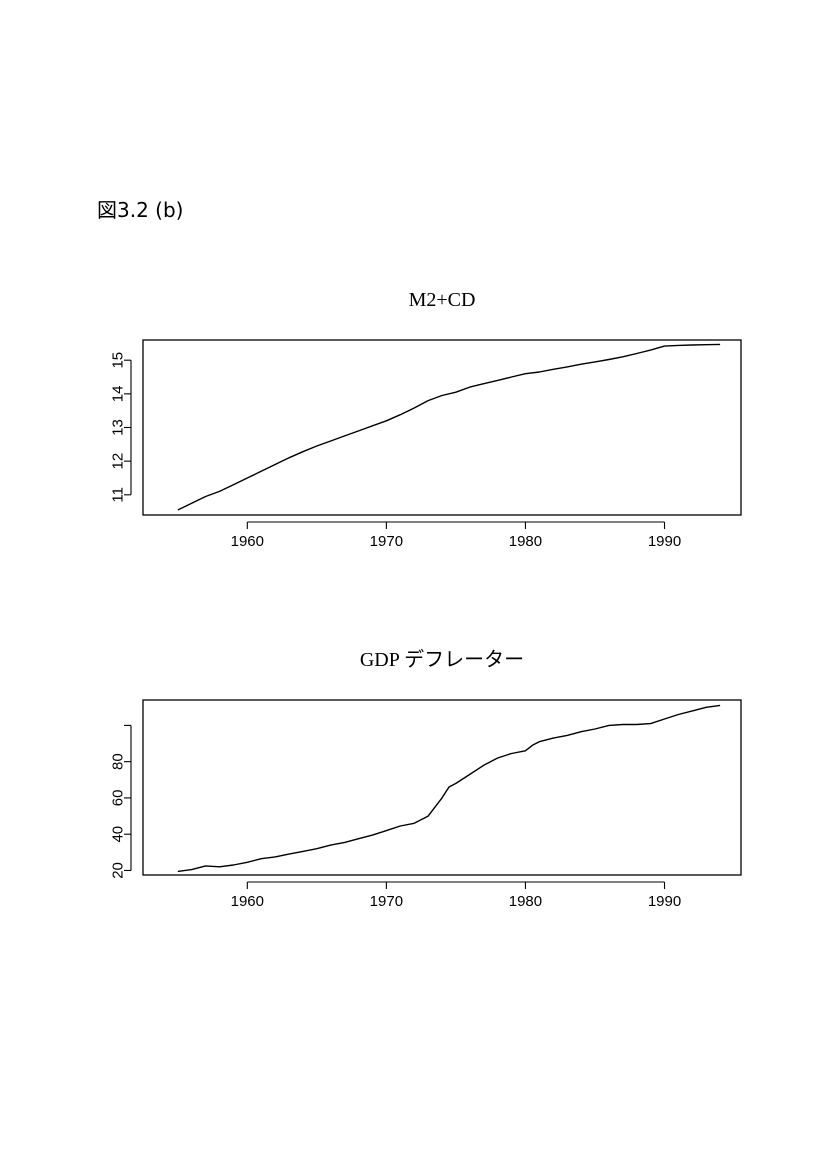 This screenshot has width=827, height=1170. What do you see at coordinates (442, 659) in the screenshot?
I see `chart-title: GDP デフレーター` at bounding box center [442, 659].